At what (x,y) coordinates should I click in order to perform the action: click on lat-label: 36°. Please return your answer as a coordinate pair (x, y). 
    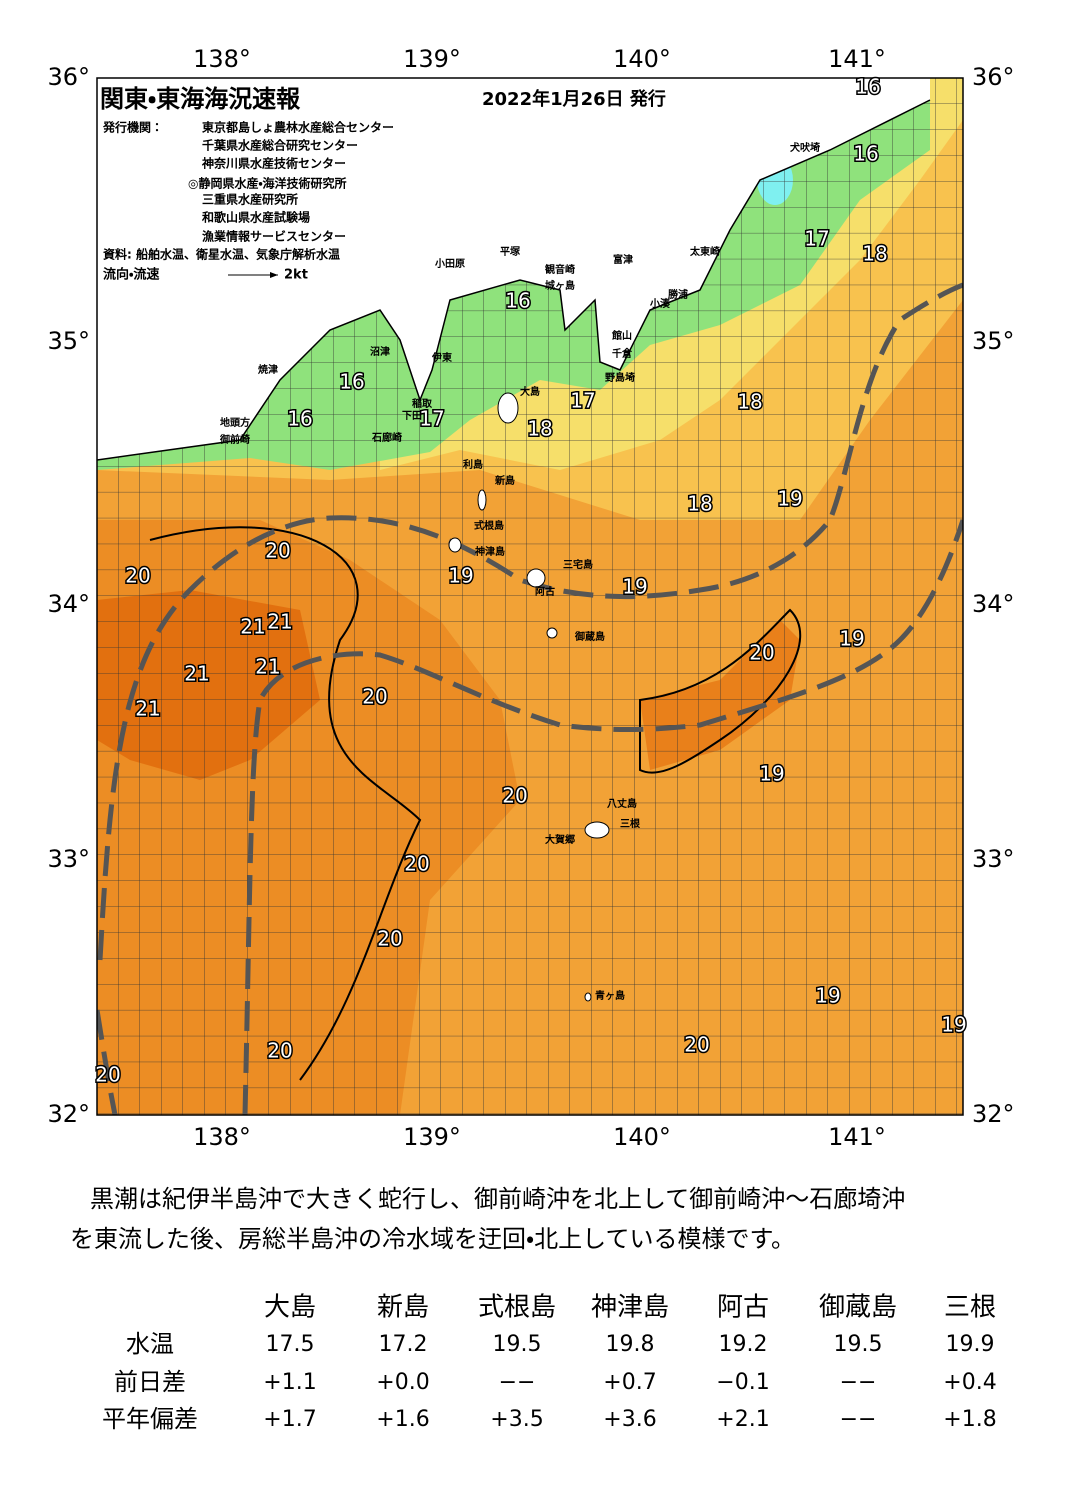
    Looking at the image, I should click on (993, 77).